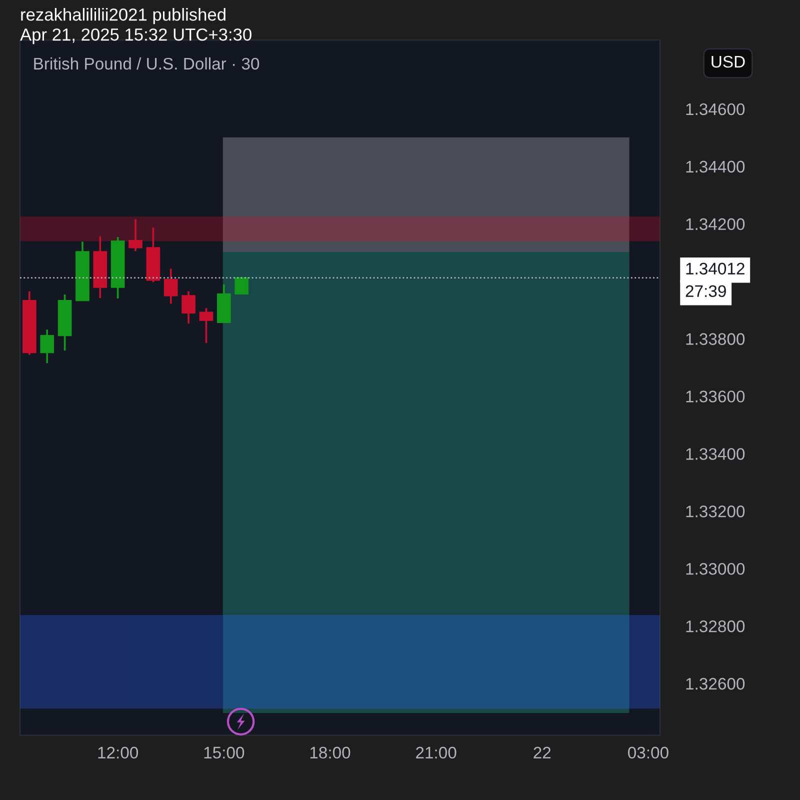  What do you see at coordinates (715, 224) in the screenshot?
I see `y-tick-label: 1.34200` at bounding box center [715, 224].